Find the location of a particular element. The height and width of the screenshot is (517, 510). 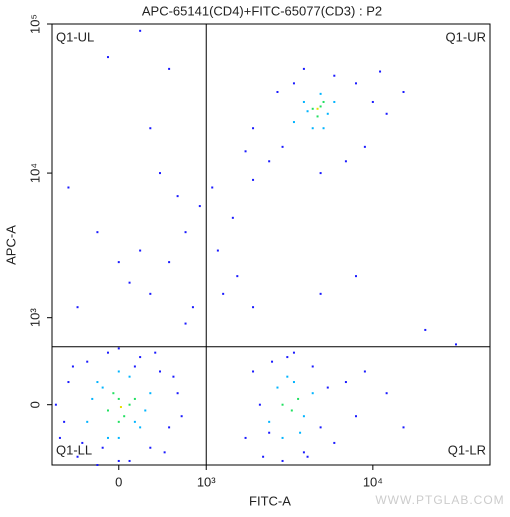

x-axis-label: FITC-A is located at coordinates (270, 500).